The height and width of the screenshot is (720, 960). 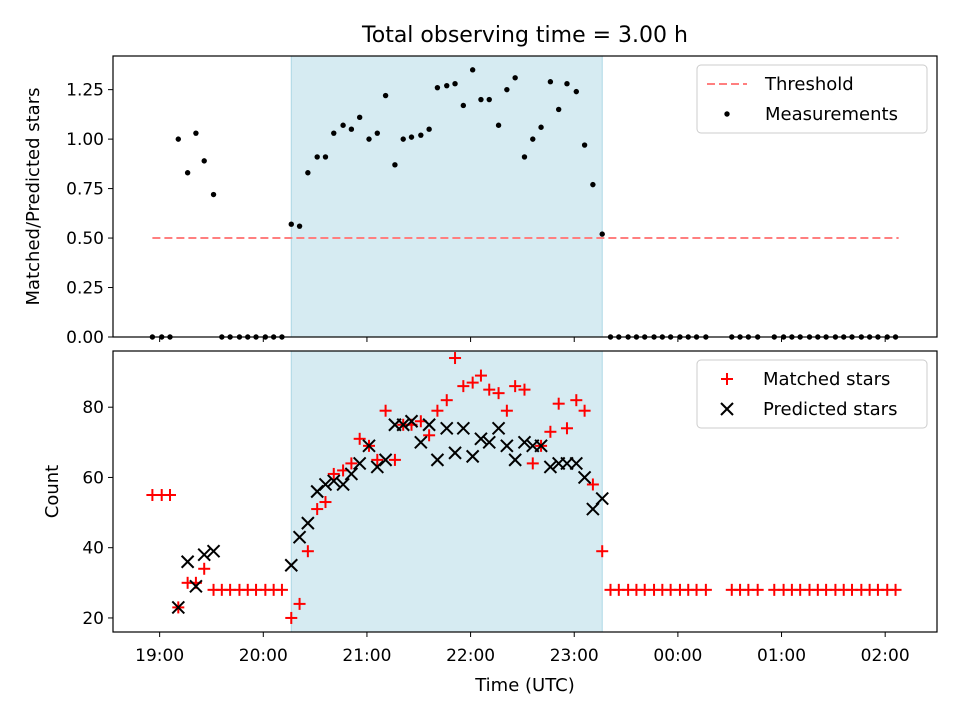 I want to click on legend-predicted-swatch, so click(x=727, y=409).